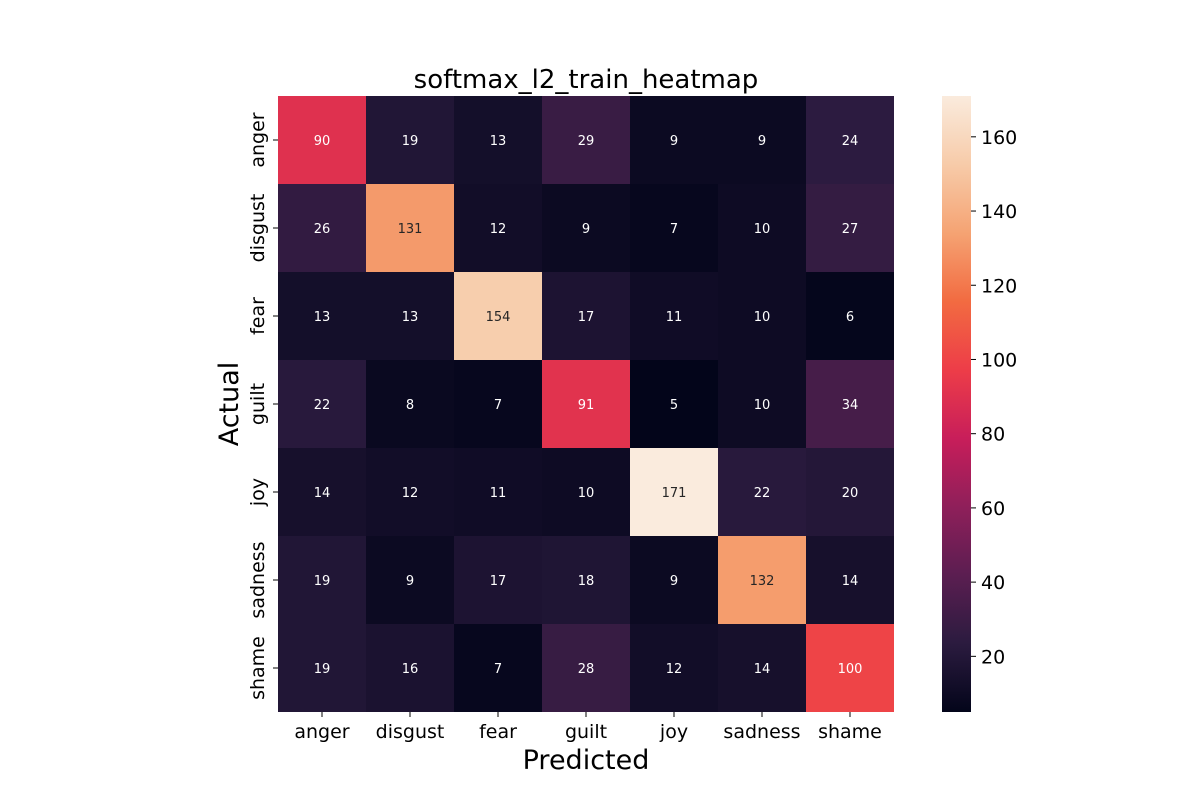  Describe the element at coordinates (321, 732) in the screenshot. I see `x-tick-label: anger` at that location.